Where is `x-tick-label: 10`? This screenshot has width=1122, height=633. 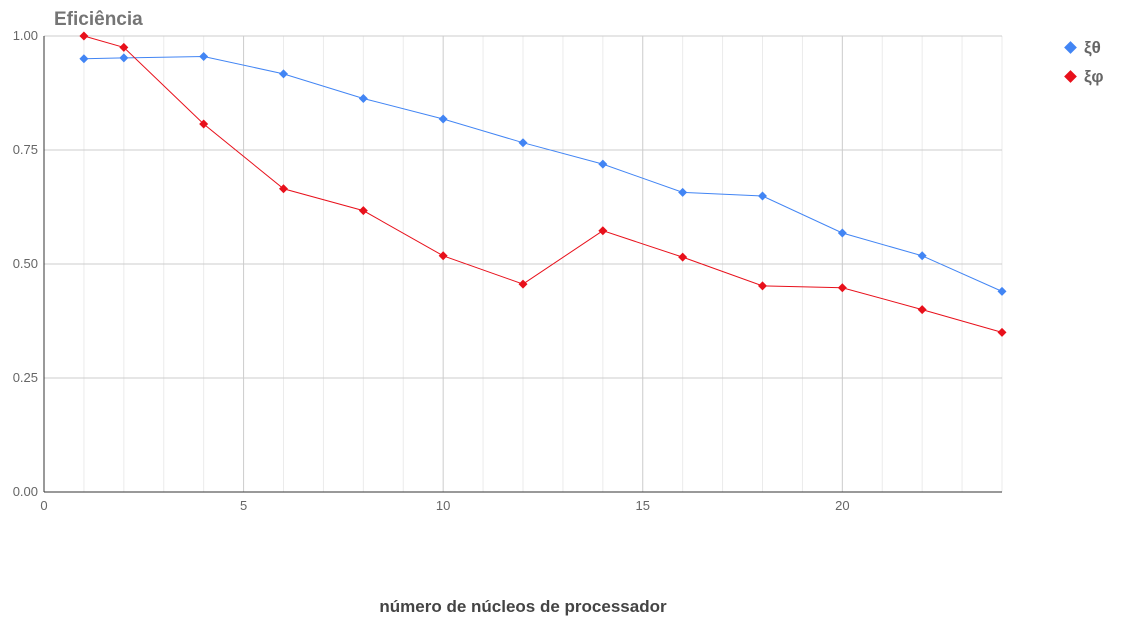 x-tick-label: 10 is located at coordinates (443, 505).